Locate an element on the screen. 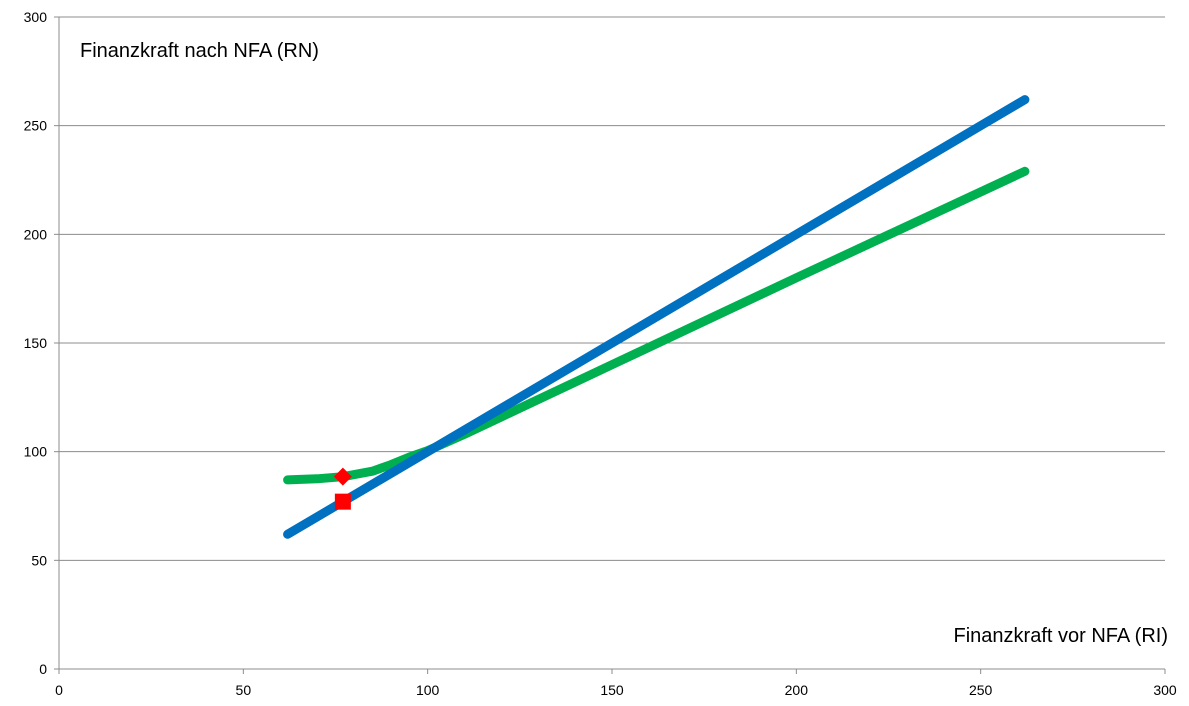  x-axis-title: Finanzkraft vor NFA (RI) is located at coordinates (1061, 636).